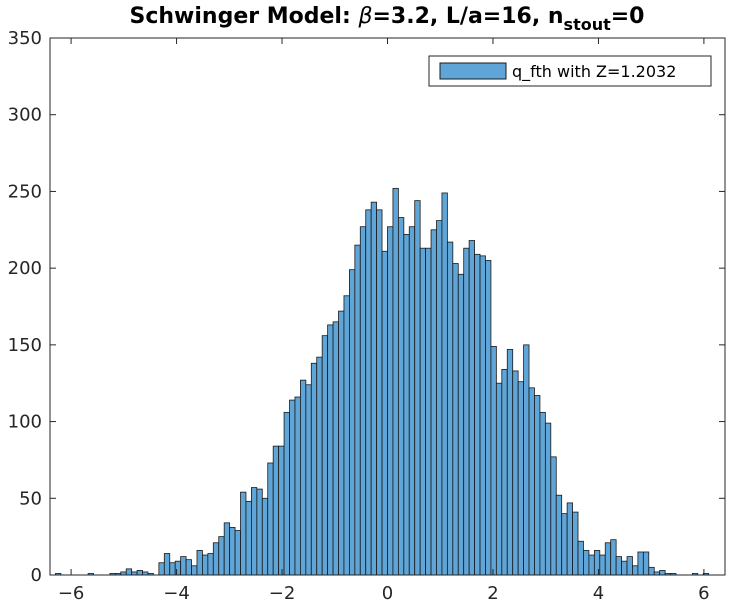  Describe the element at coordinates (25, 268) in the screenshot. I see `y-tick-label: 200` at that location.